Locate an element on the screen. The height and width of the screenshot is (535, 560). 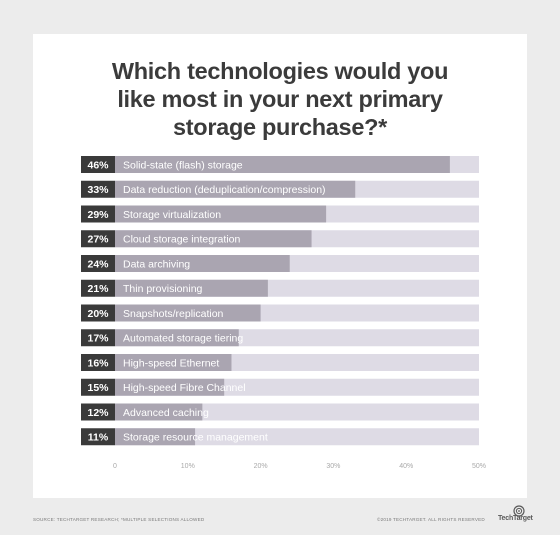
x-tick-label: 30% is located at coordinates (333, 466).